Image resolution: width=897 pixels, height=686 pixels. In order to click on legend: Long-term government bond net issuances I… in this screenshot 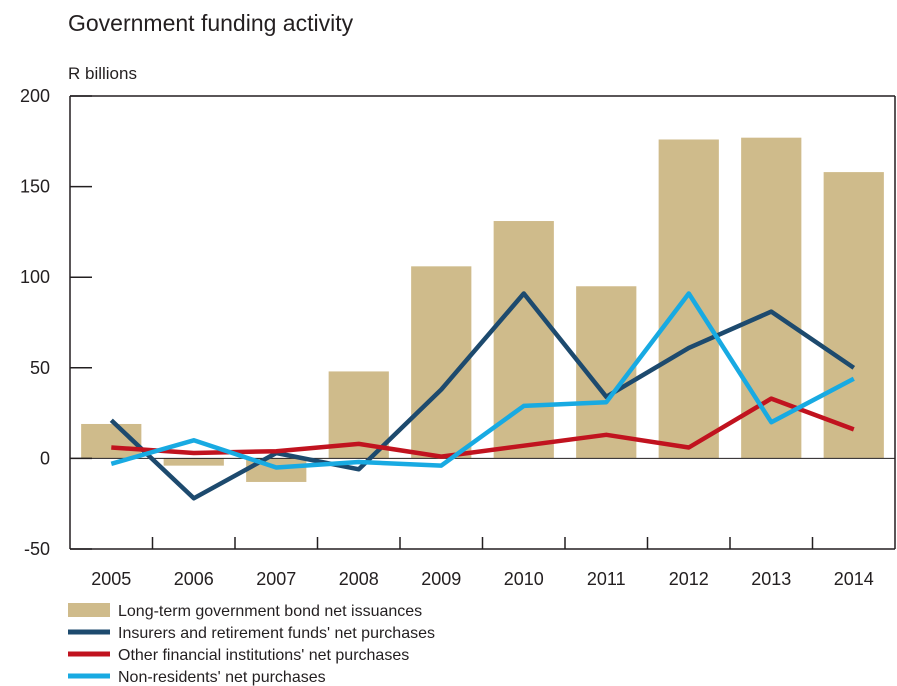, I will do `click(251, 644)`.